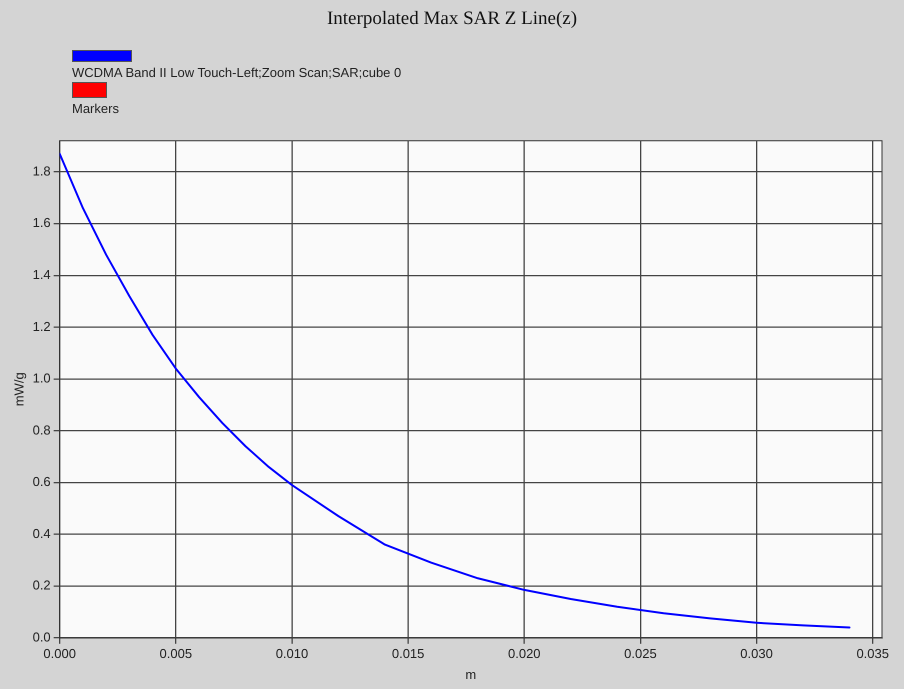 The width and height of the screenshot is (904, 689). Describe the element at coordinates (524, 654) in the screenshot. I see `x-tick-label: 0.020` at that location.